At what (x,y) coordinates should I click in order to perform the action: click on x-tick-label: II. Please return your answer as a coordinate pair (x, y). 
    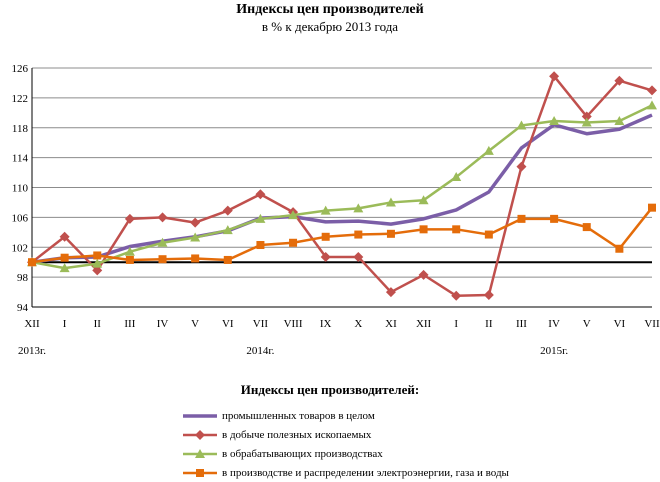
    Looking at the image, I should click on (98, 324).